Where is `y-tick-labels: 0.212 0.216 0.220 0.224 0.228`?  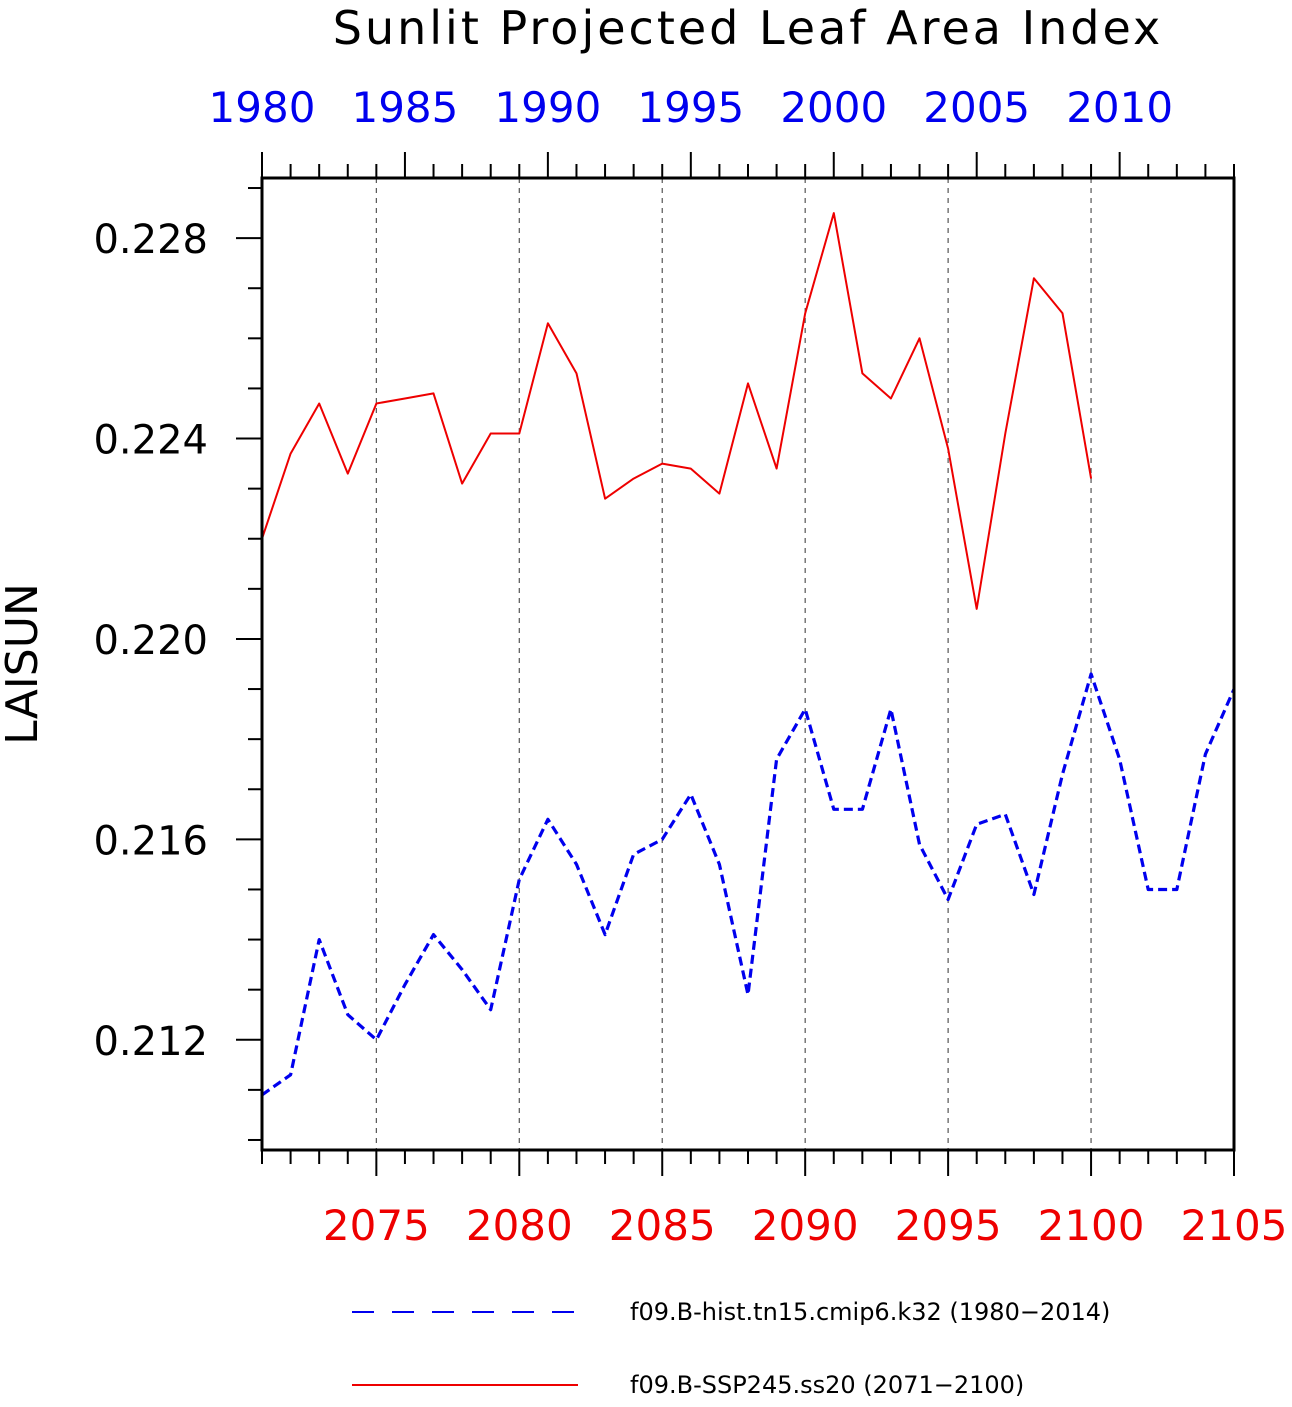 y-tick-labels: 0.212 0.216 0.220 0.224 0.228 is located at coordinates (150, 641).